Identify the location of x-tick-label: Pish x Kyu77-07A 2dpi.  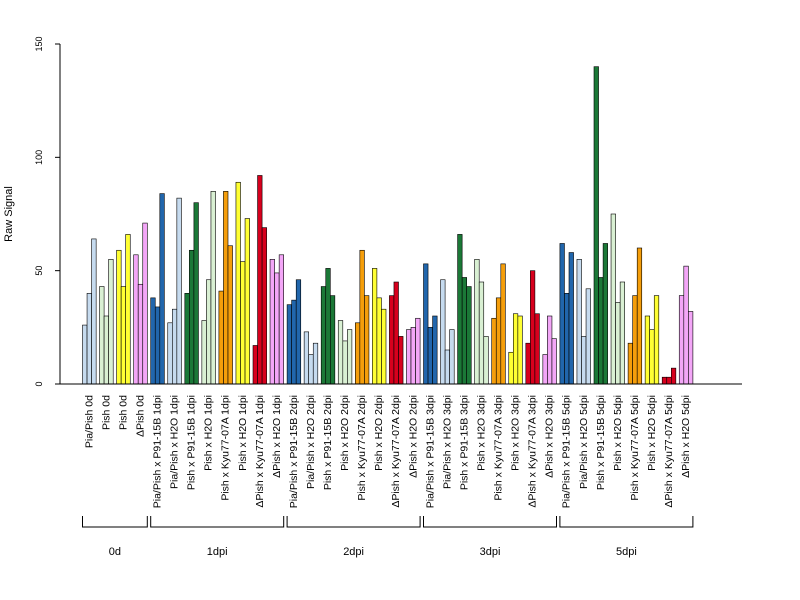
(362, 448).